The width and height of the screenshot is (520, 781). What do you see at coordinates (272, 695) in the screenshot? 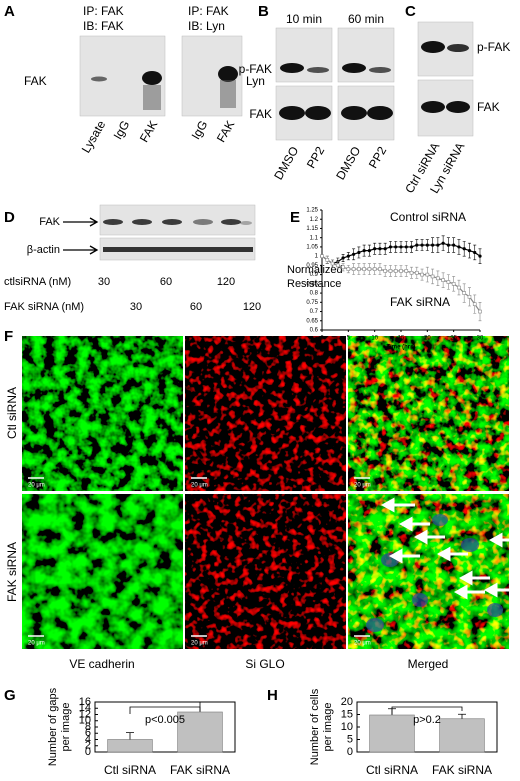
I see `panel-letter: H` at bounding box center [272, 695].